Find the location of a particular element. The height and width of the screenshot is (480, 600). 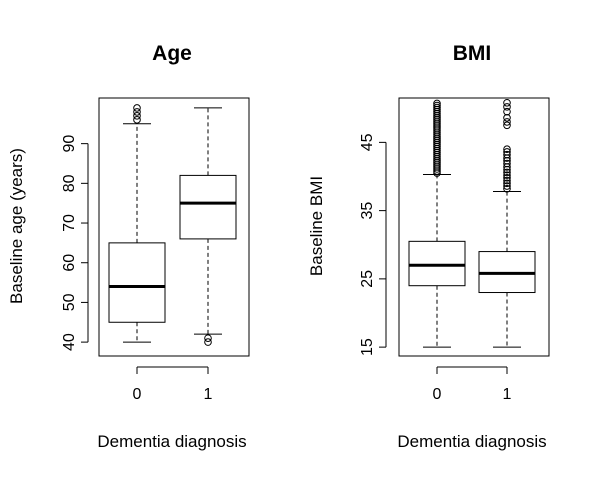

bmi-y-tick-label: 25 is located at coordinates (367, 279).